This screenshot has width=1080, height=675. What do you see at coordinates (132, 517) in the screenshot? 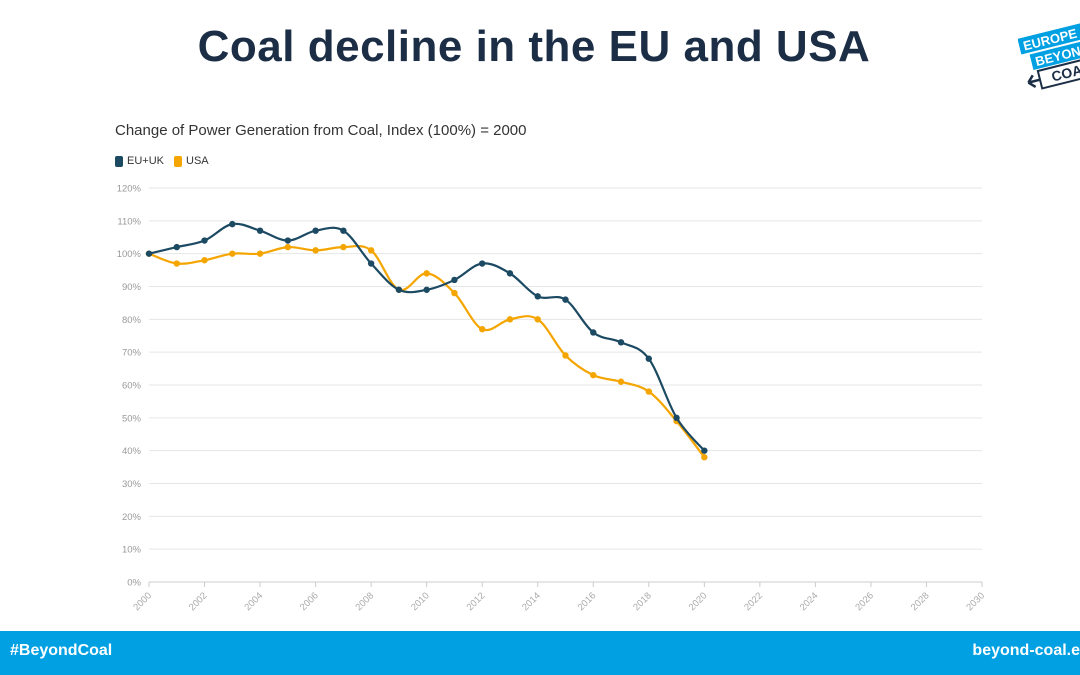
I see `y-tick-label: 20%` at bounding box center [132, 517].